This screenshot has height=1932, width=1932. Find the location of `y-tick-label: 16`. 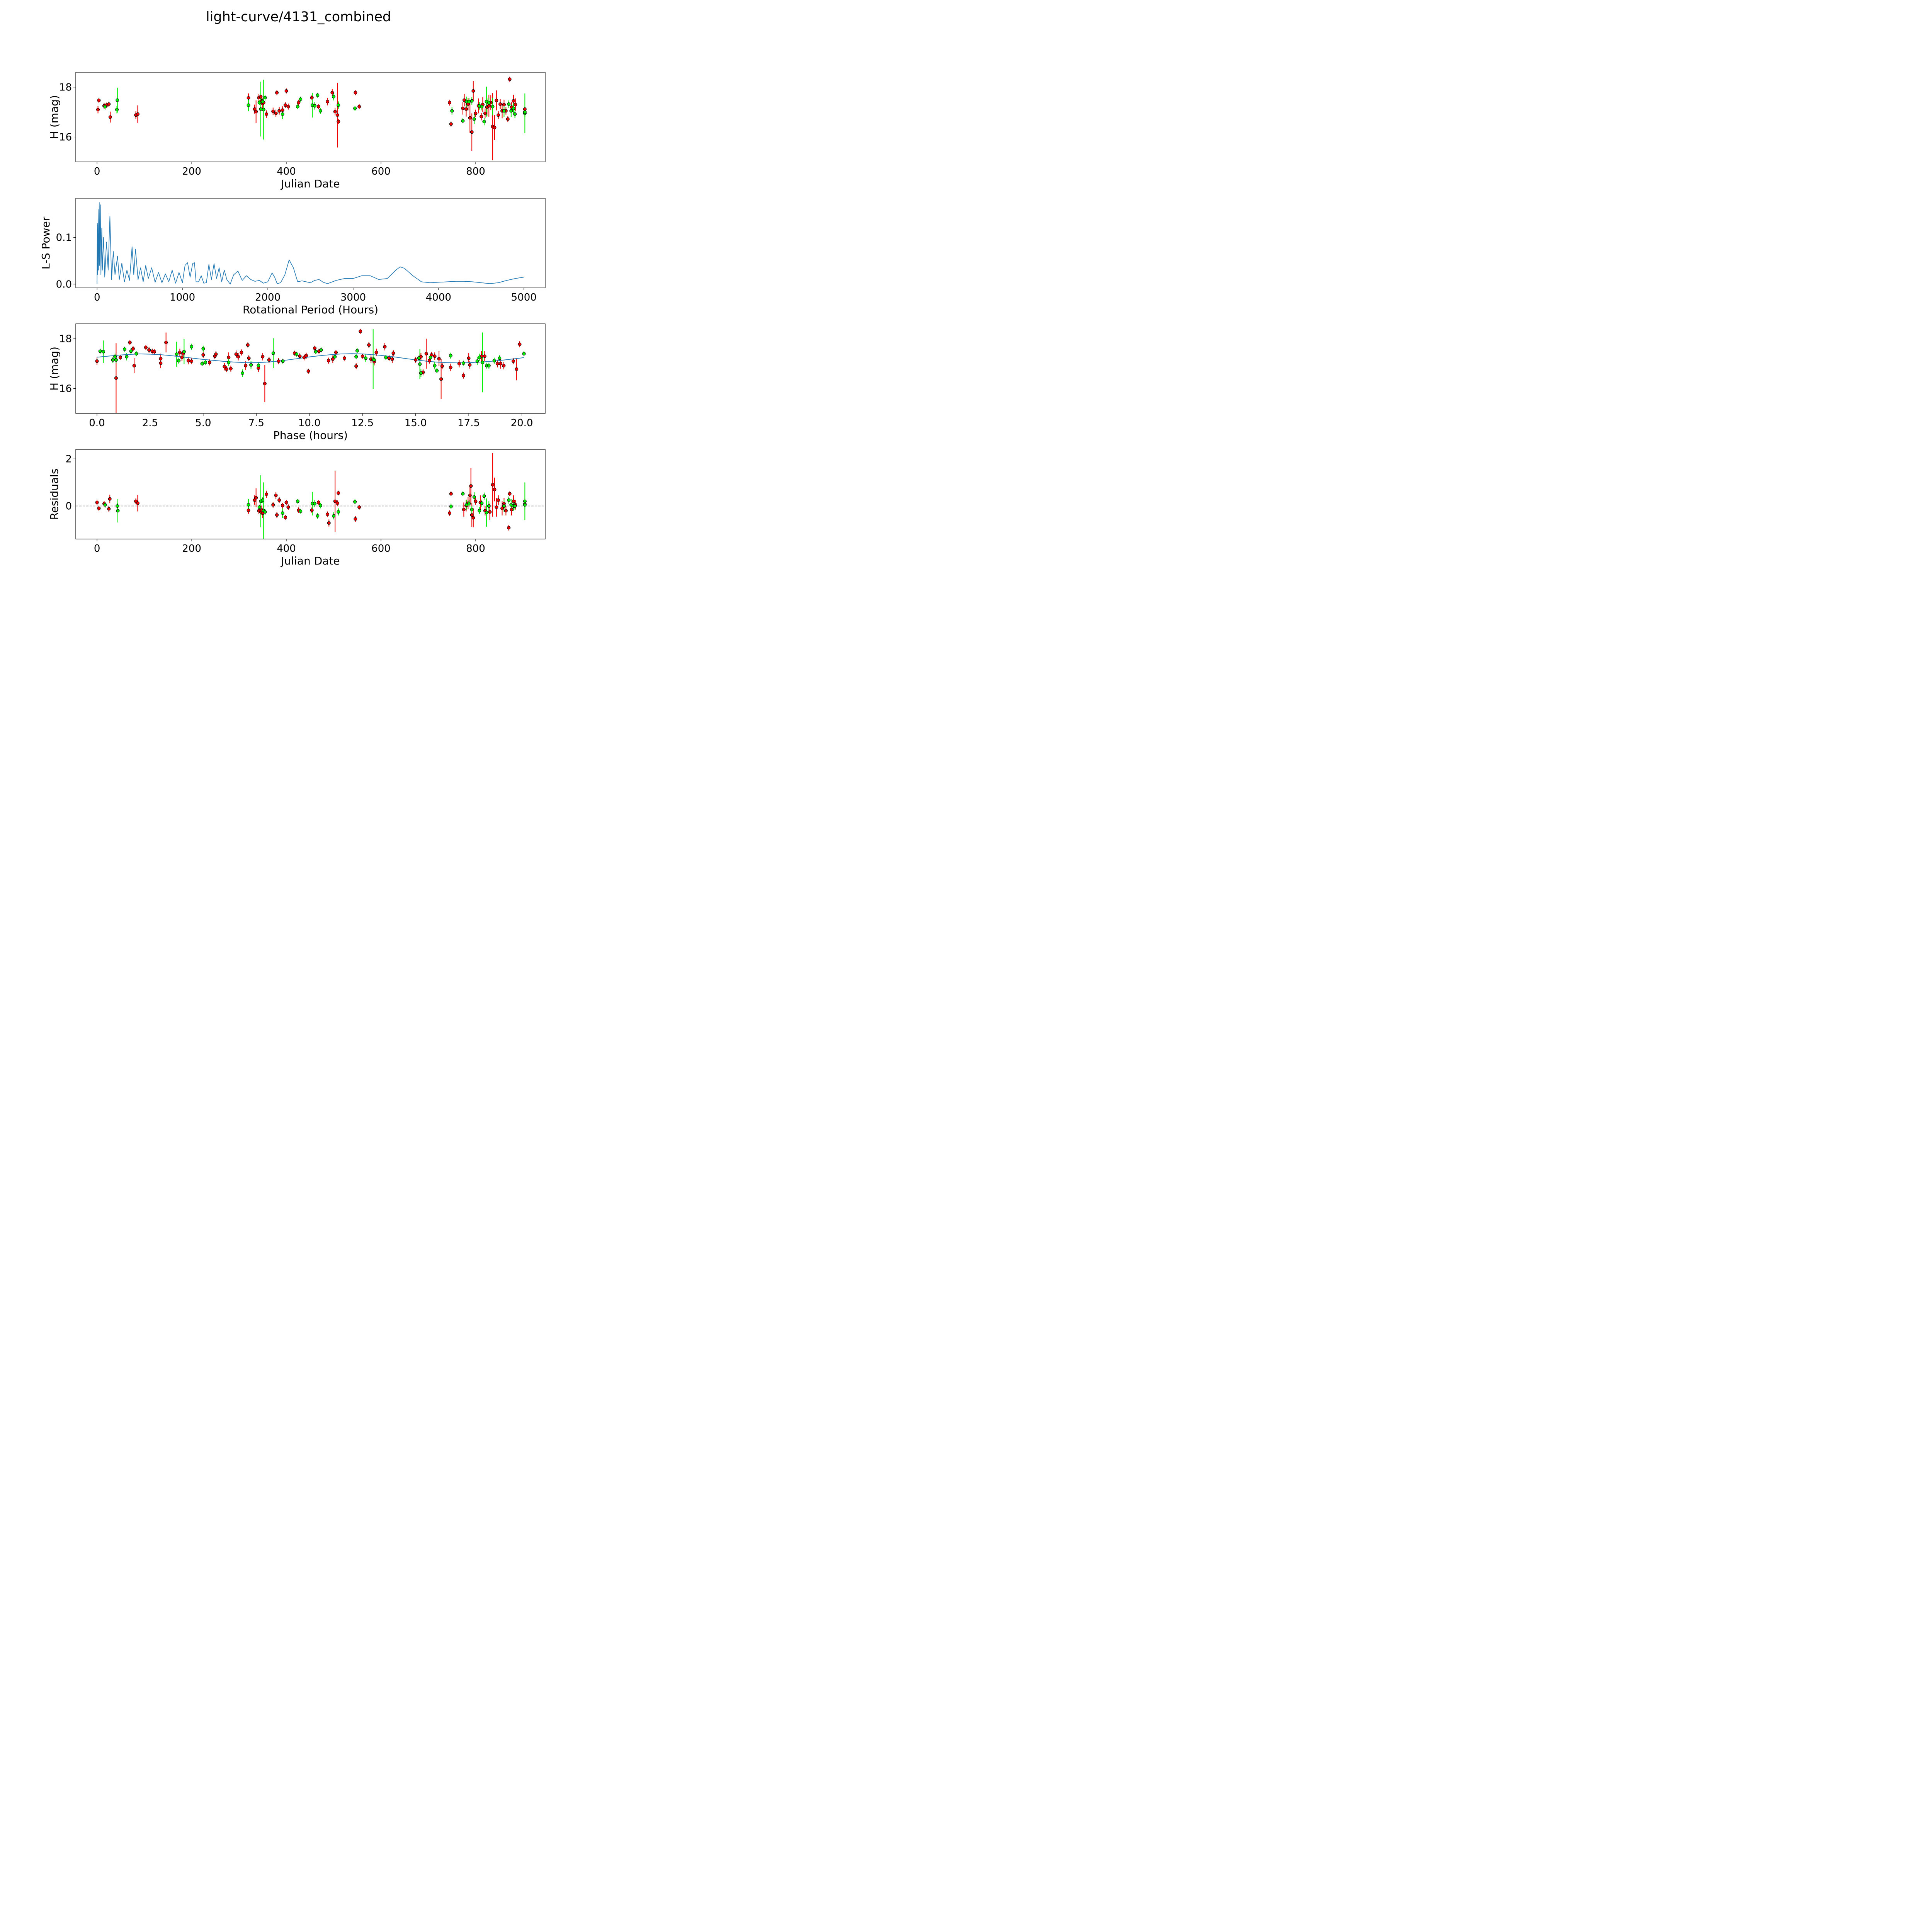

y-tick-label: 16 is located at coordinates (66, 137).